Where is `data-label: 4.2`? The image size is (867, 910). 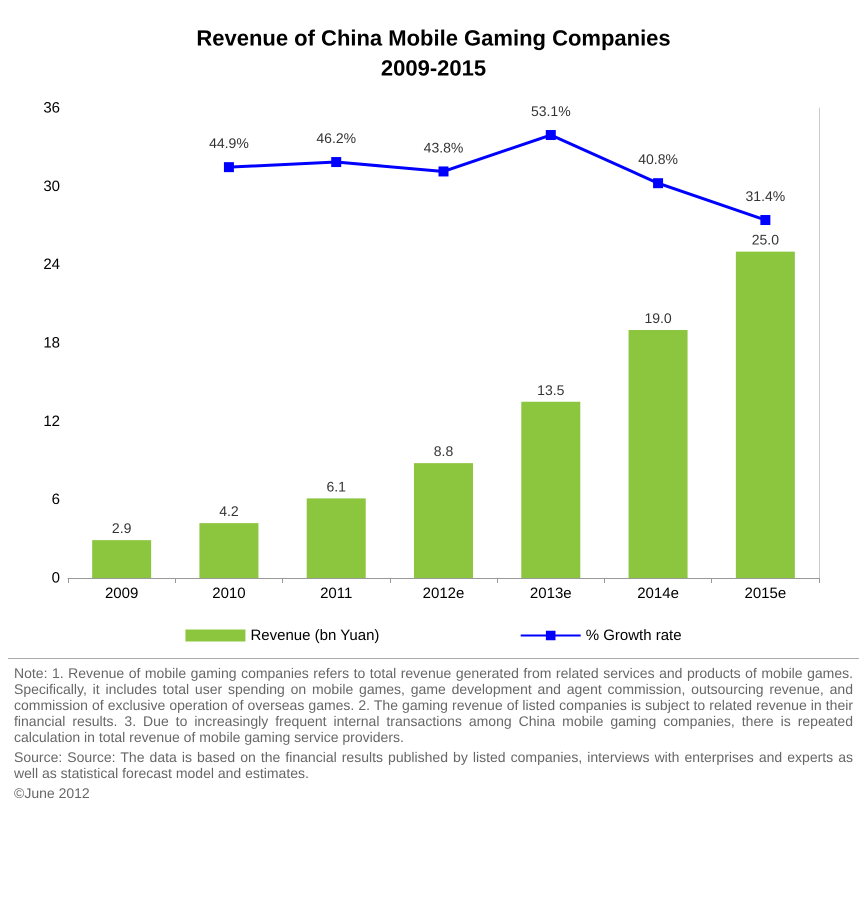 data-label: 4.2 is located at coordinates (229, 511).